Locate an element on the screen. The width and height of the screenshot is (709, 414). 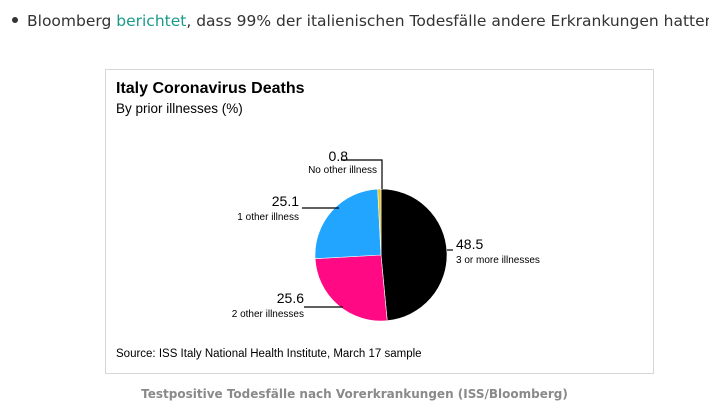
berichtet-link: berichtet is located at coordinates (151, 21).